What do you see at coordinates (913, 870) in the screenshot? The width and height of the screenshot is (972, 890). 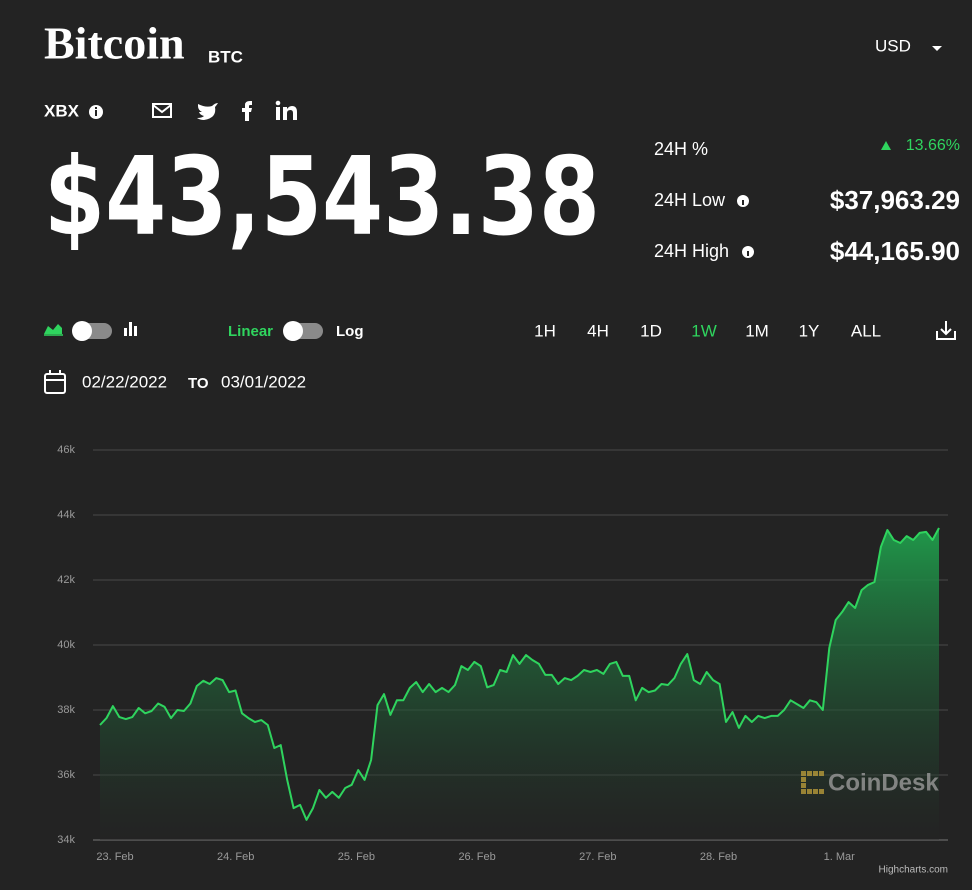 I see `credits: Highcharts.com` at bounding box center [913, 870].